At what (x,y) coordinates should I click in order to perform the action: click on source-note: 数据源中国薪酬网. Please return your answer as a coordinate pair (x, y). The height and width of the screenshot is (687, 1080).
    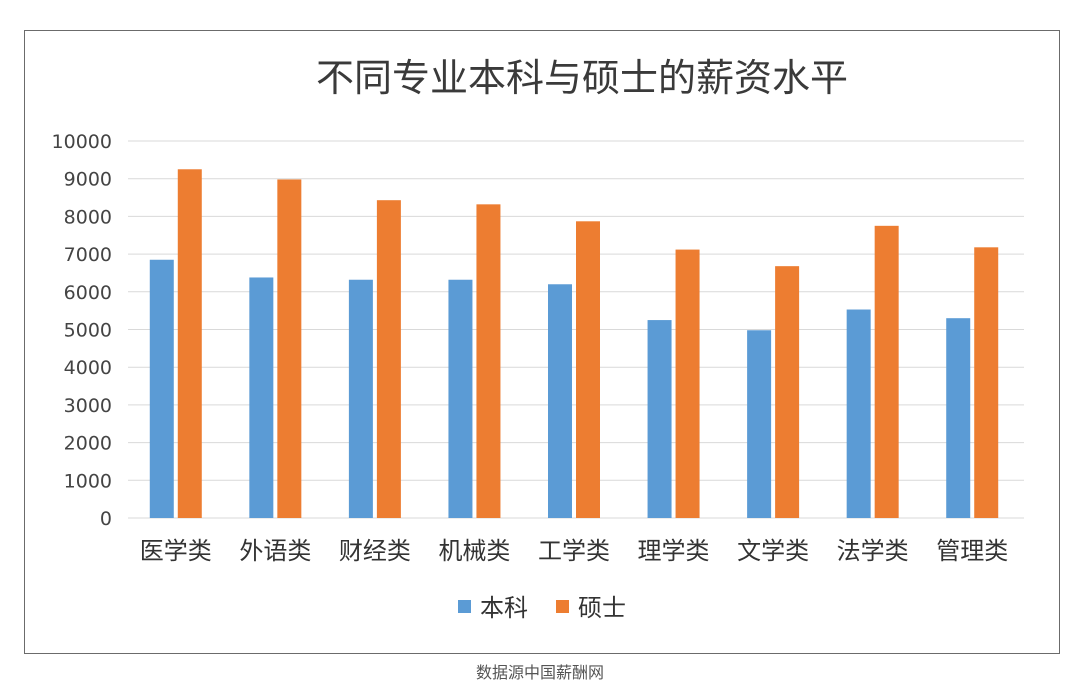
    Looking at the image, I should click on (539, 672).